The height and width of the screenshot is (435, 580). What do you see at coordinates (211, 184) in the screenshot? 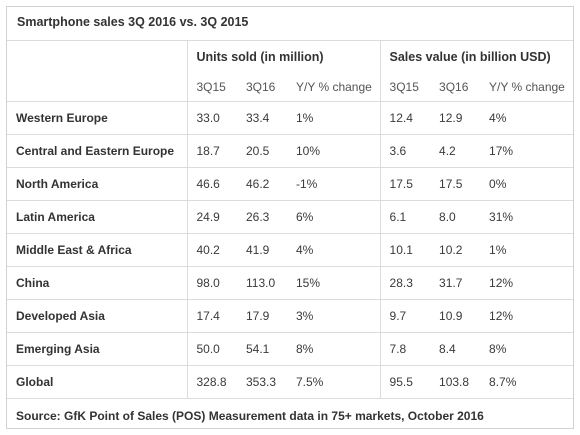
I see `value-cell: 46.6` at bounding box center [211, 184].